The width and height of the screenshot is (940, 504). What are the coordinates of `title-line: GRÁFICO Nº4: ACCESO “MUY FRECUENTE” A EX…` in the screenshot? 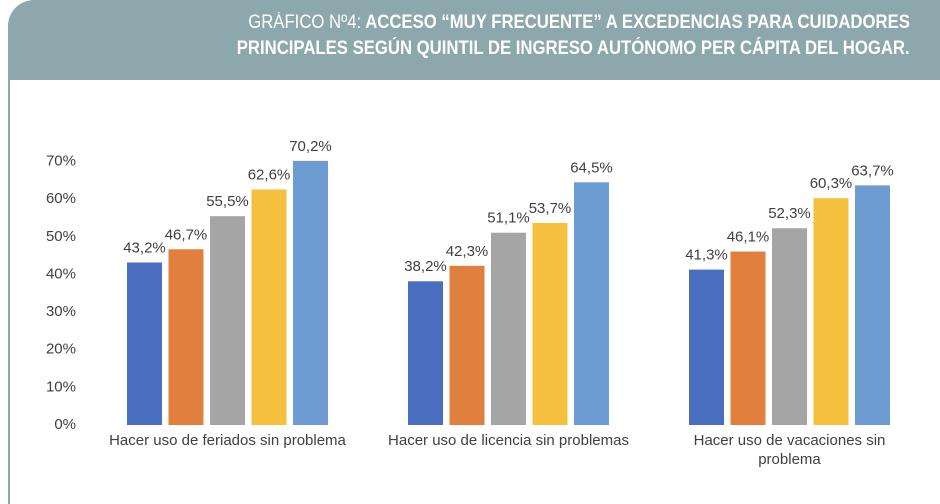 It's located at (579, 23).